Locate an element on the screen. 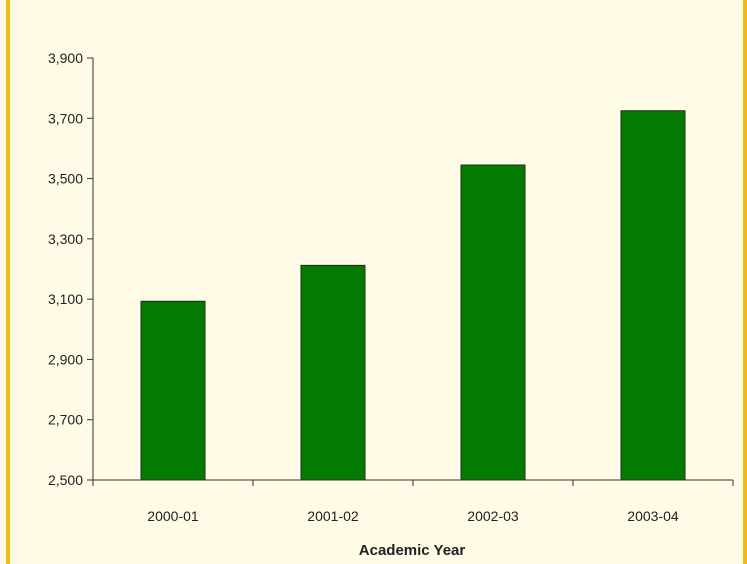  y-tick-label: 3,500 is located at coordinates (65, 179).